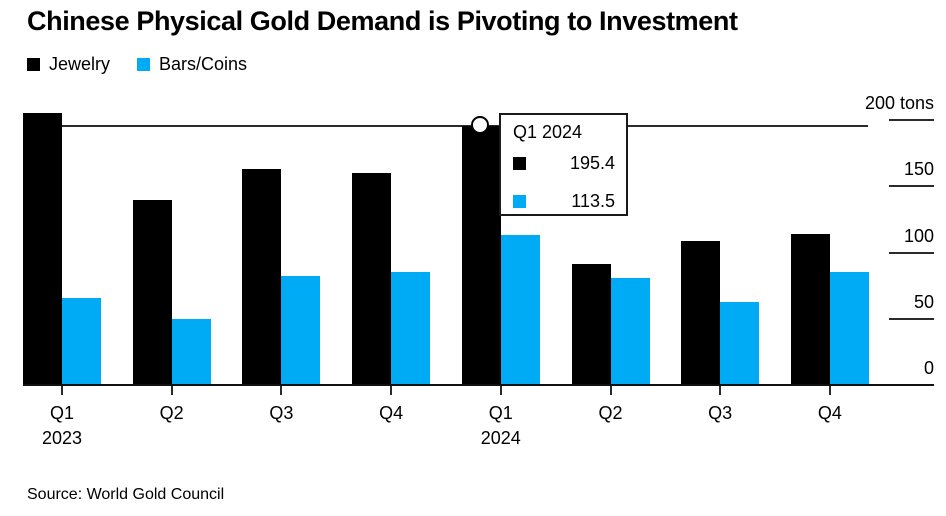 Image resolution: width=946 pixels, height=516 pixels. Describe the element at coordinates (144, 64) in the screenshot. I see `bars-coins-swatch-icon` at that location.